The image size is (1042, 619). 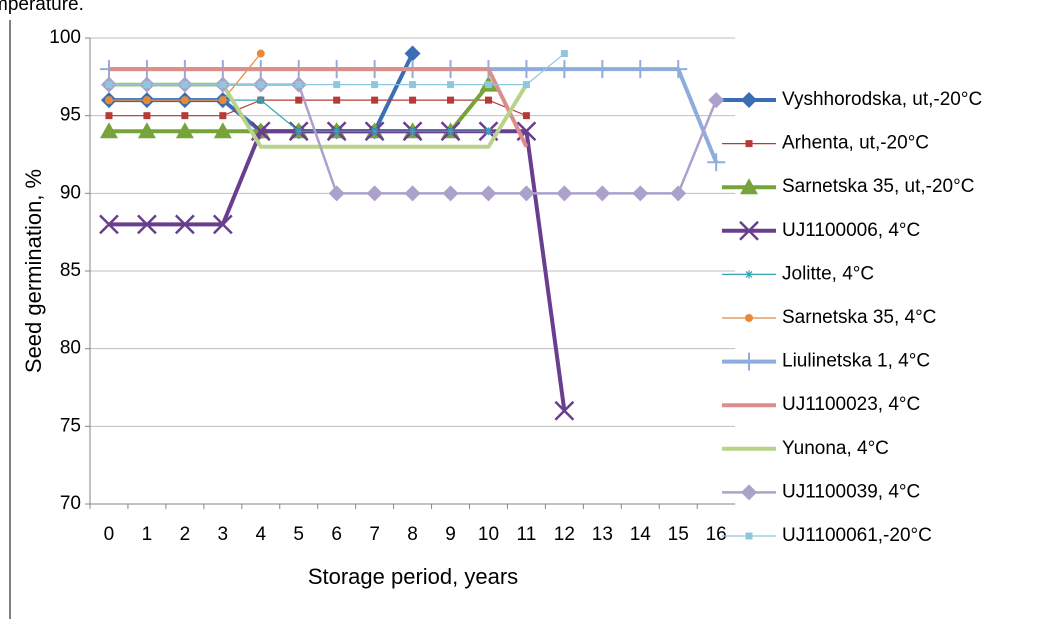 What do you see at coordinates (70, 348) in the screenshot?
I see `y-tick-label: 80` at bounding box center [70, 348].